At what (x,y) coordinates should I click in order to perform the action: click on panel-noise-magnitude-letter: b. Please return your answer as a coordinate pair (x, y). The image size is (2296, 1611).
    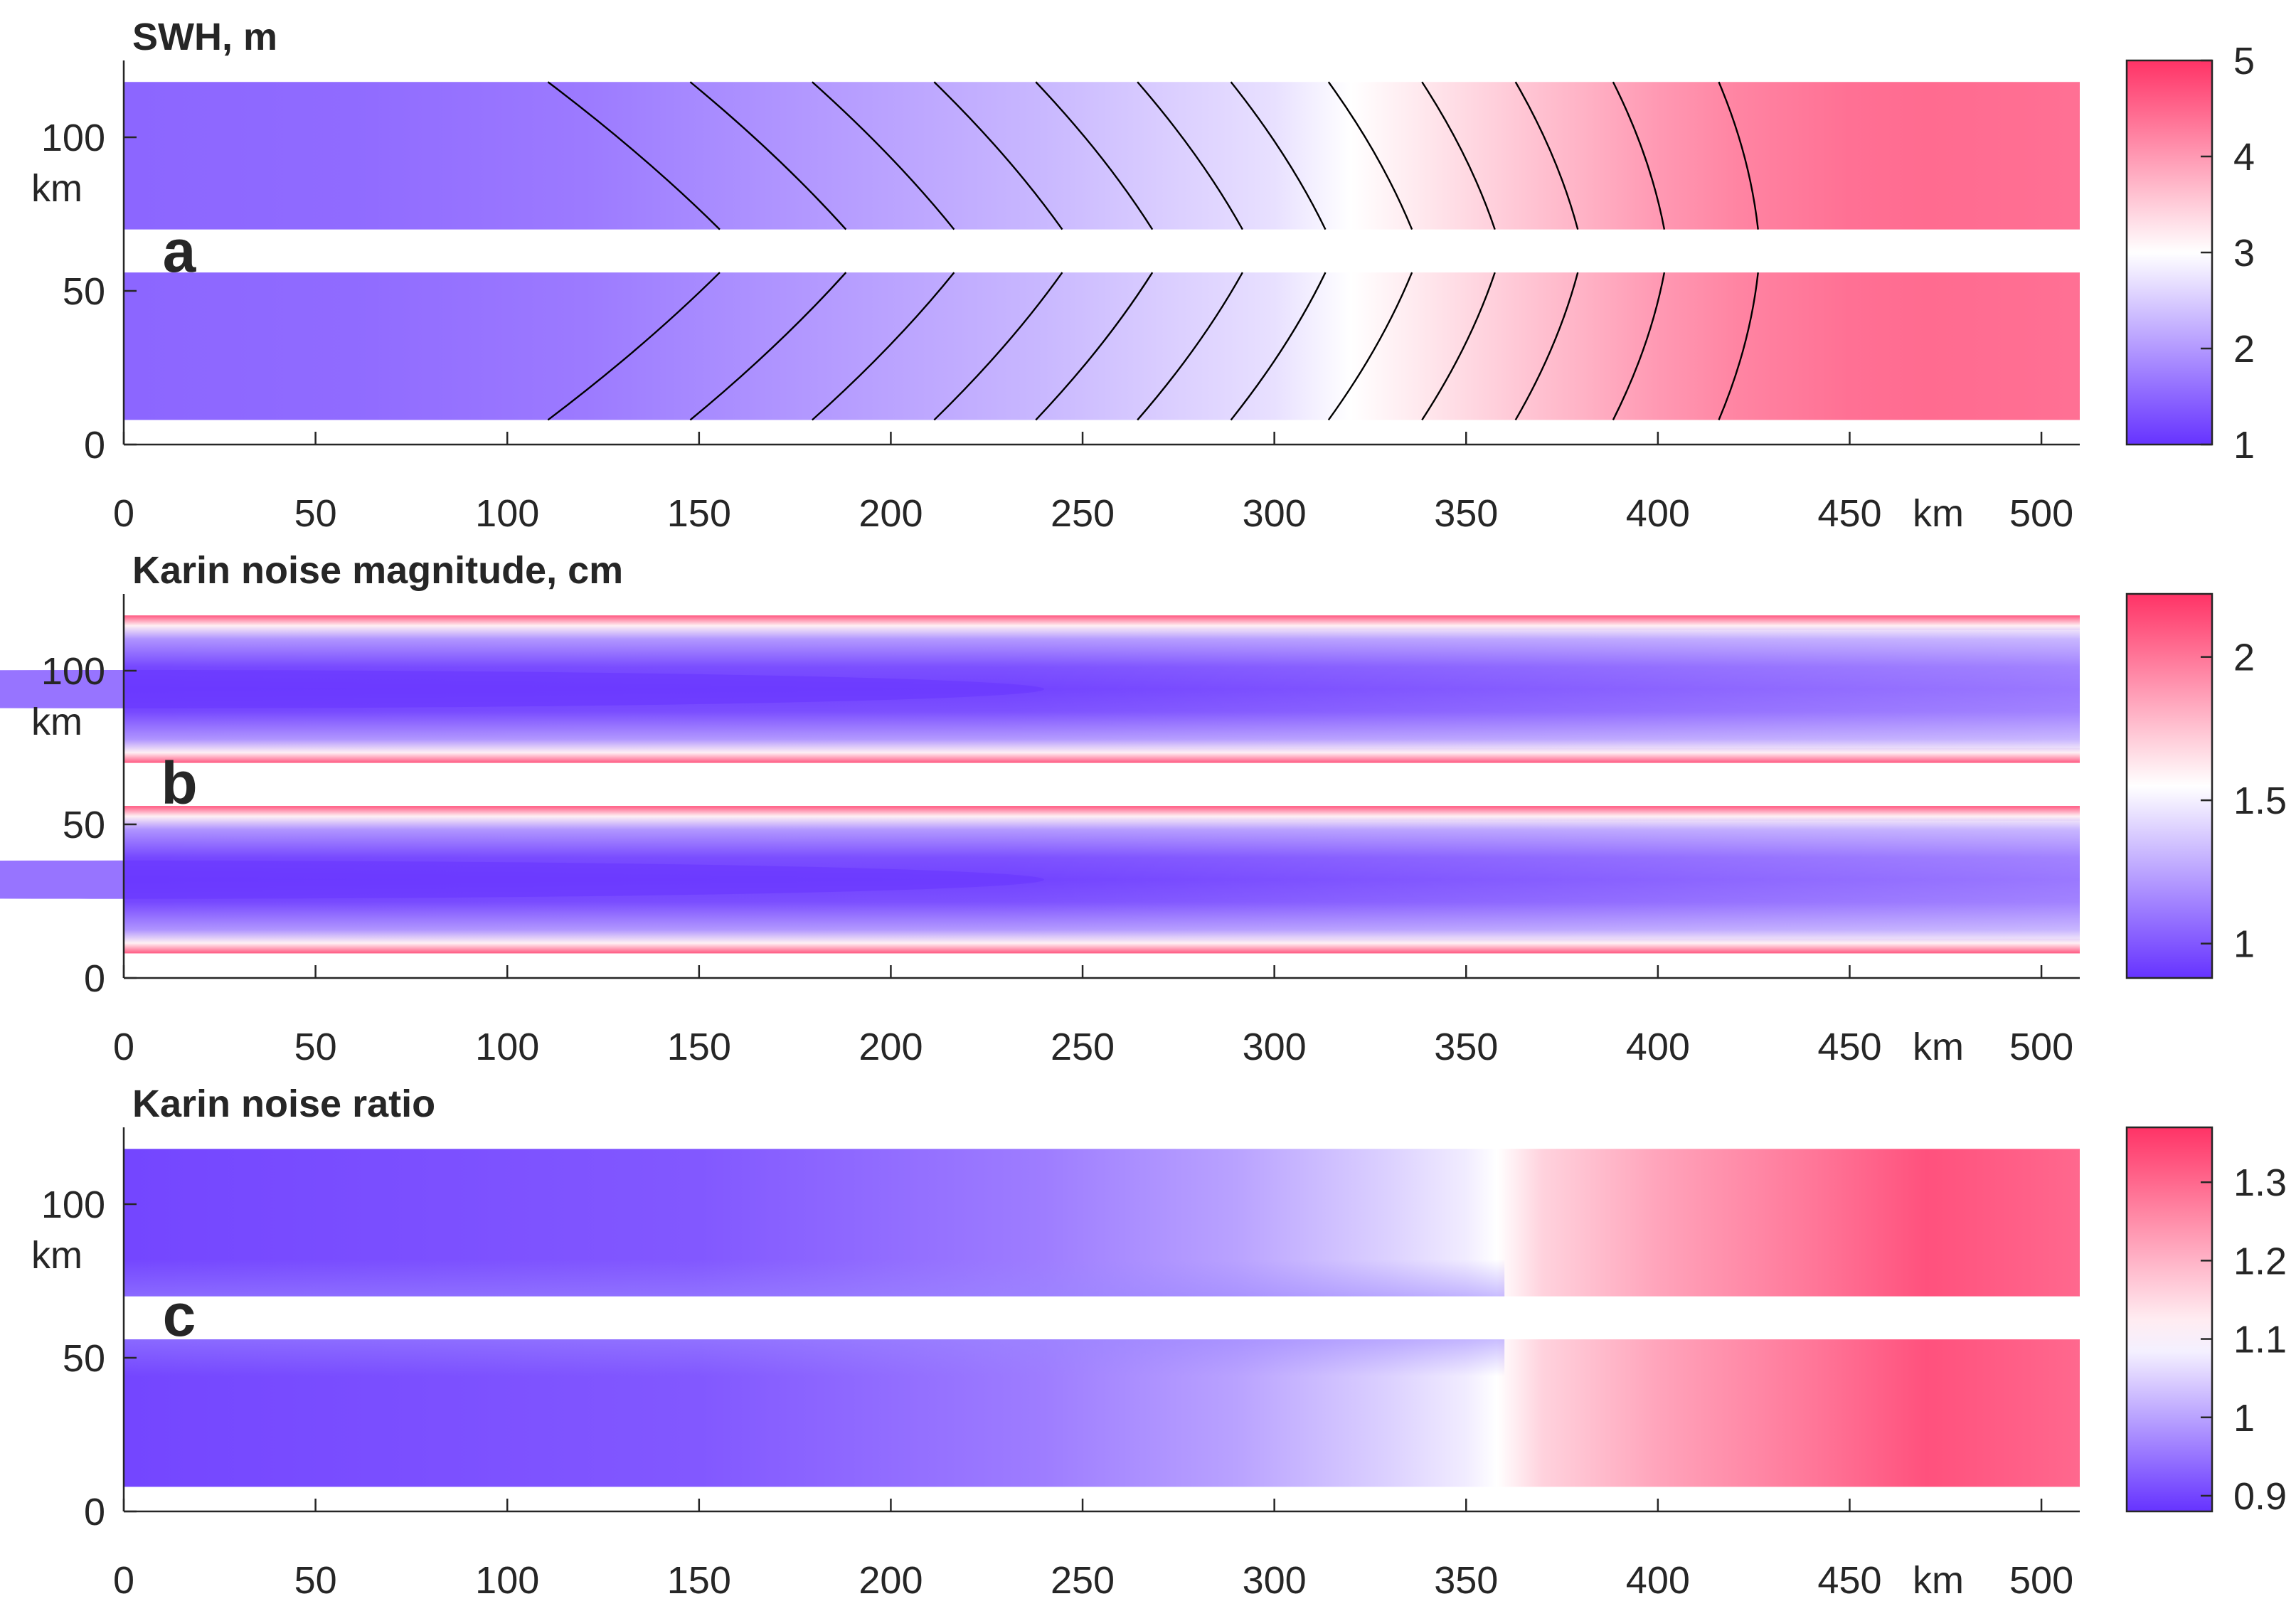
    Looking at the image, I should click on (179, 783).